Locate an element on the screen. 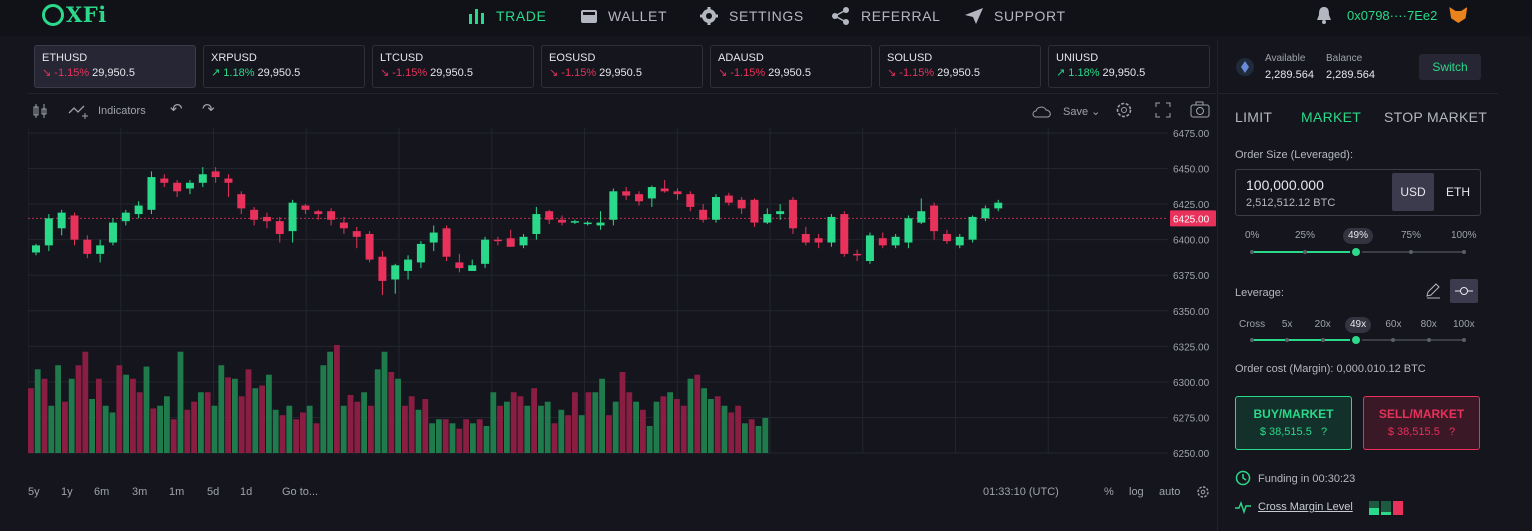  range-3m: 3m is located at coordinates (140, 492).